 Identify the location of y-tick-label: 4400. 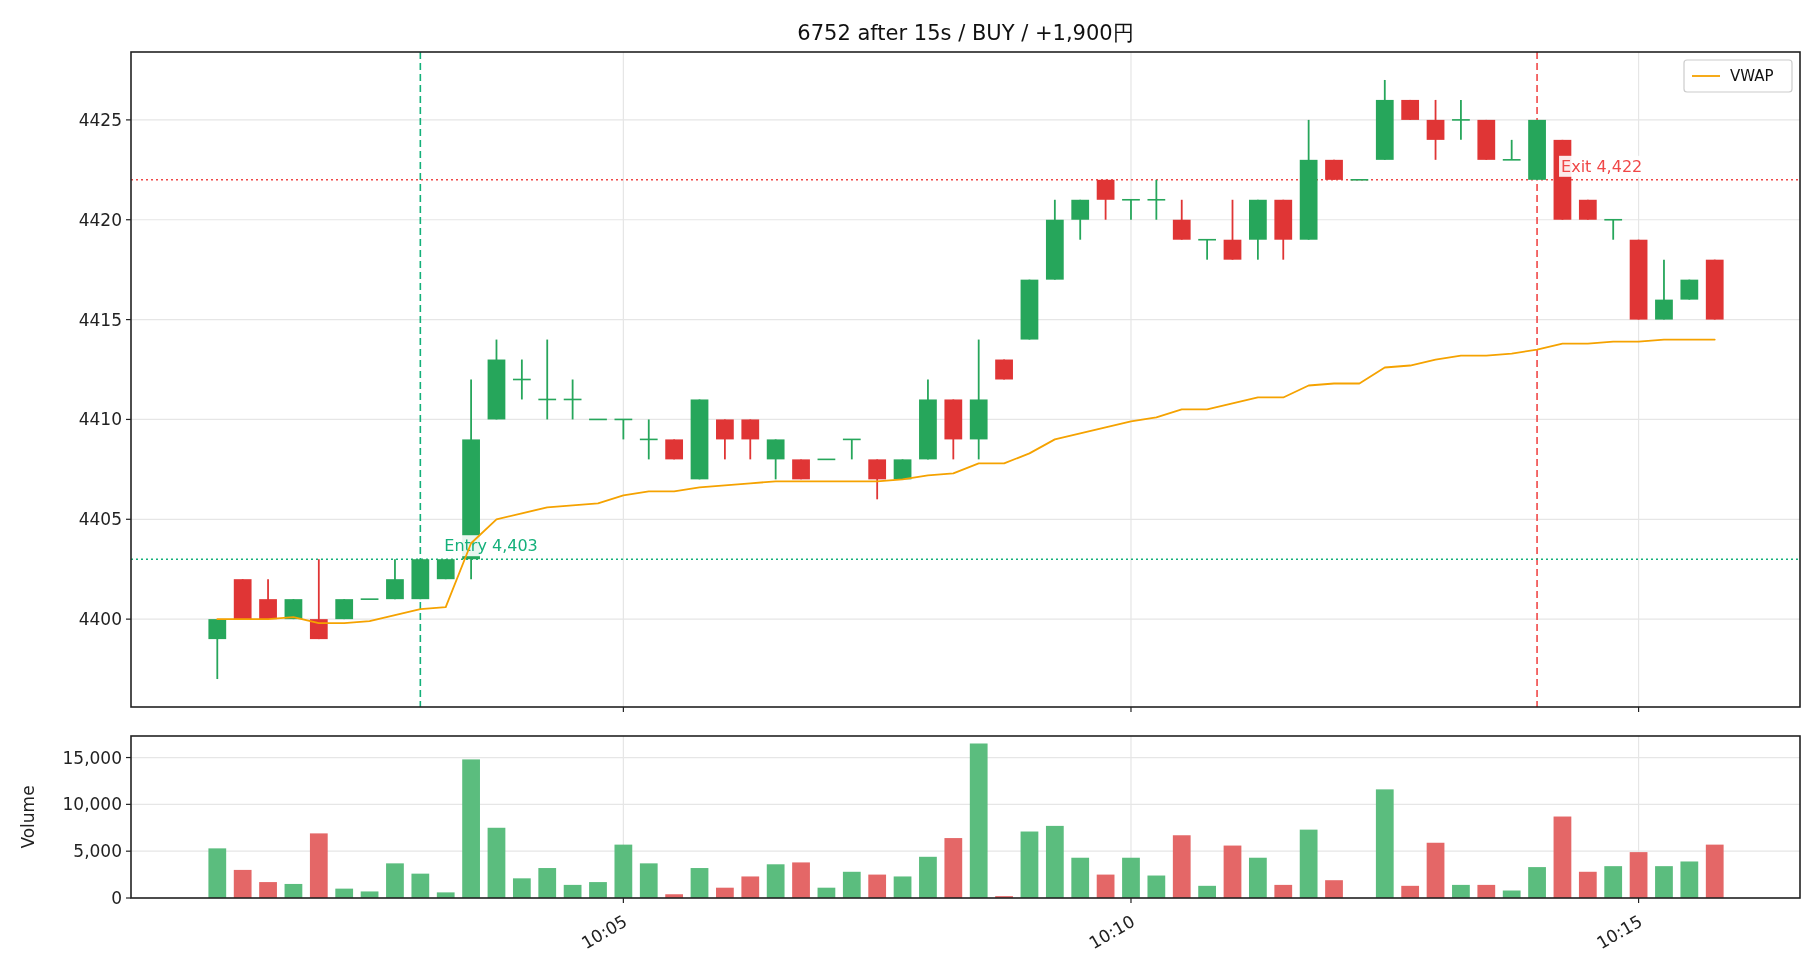
(100, 619).